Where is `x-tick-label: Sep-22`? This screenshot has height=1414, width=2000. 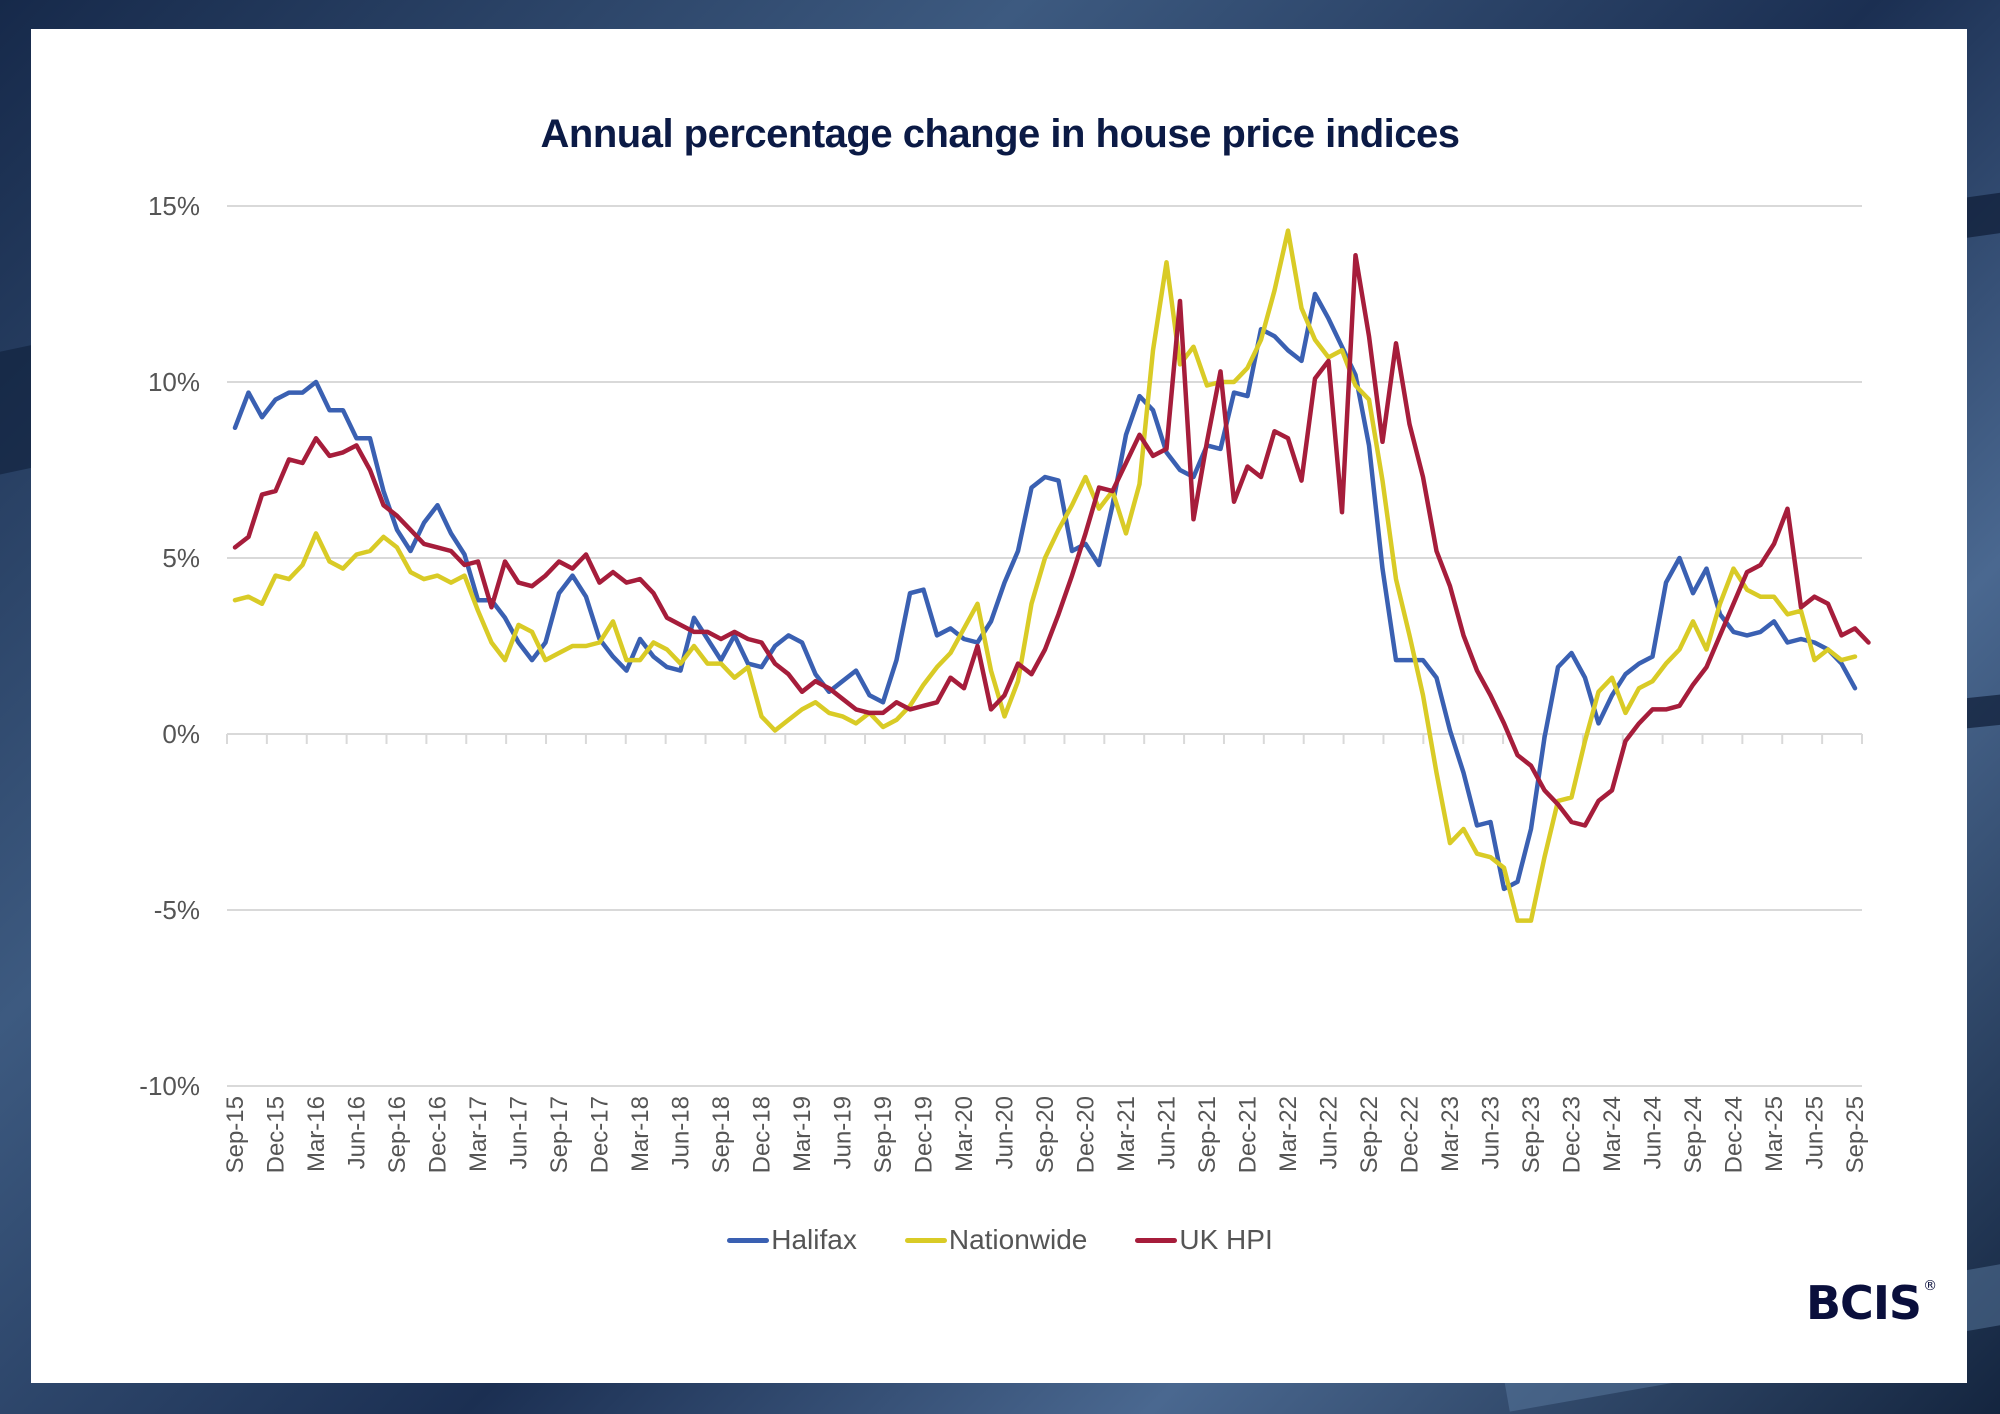
x-tick-label: Sep-22 is located at coordinates (1369, 1134).